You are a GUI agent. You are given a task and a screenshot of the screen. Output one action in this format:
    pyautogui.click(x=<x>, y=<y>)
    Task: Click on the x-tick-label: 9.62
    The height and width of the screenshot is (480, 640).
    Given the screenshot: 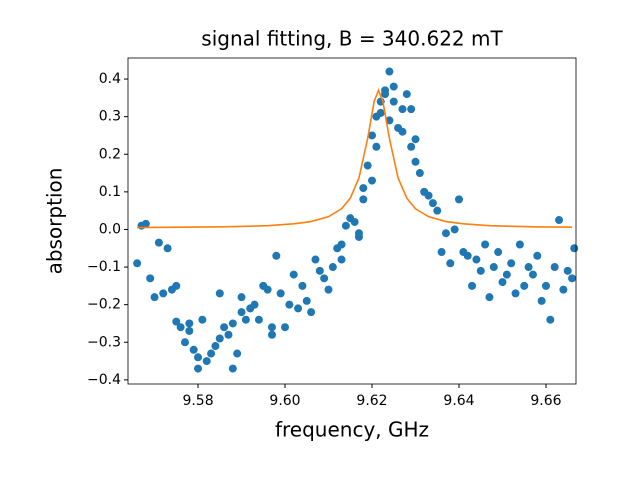 What is the action you would take?
    pyautogui.click(x=371, y=401)
    